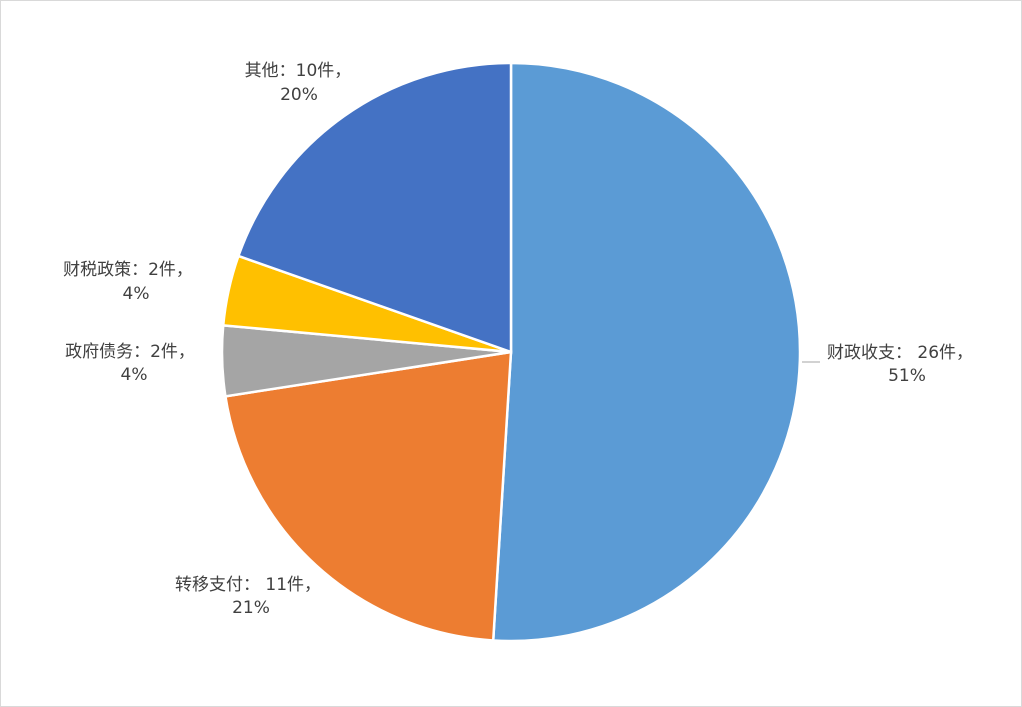 This screenshot has width=1022, height=707. Describe the element at coordinates (900, 353) in the screenshot. I see `data-label: 财政收支： 26件，` at that location.